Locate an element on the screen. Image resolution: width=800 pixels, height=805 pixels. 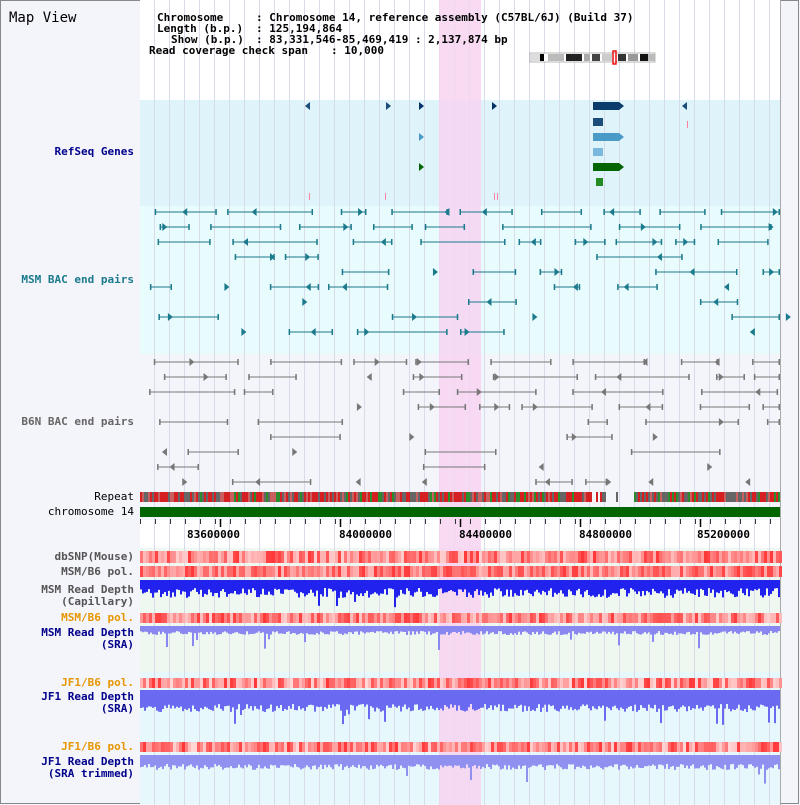
track-label-jf1-depth-sra: JF1 Read Depth is located at coordinates (87, 696).